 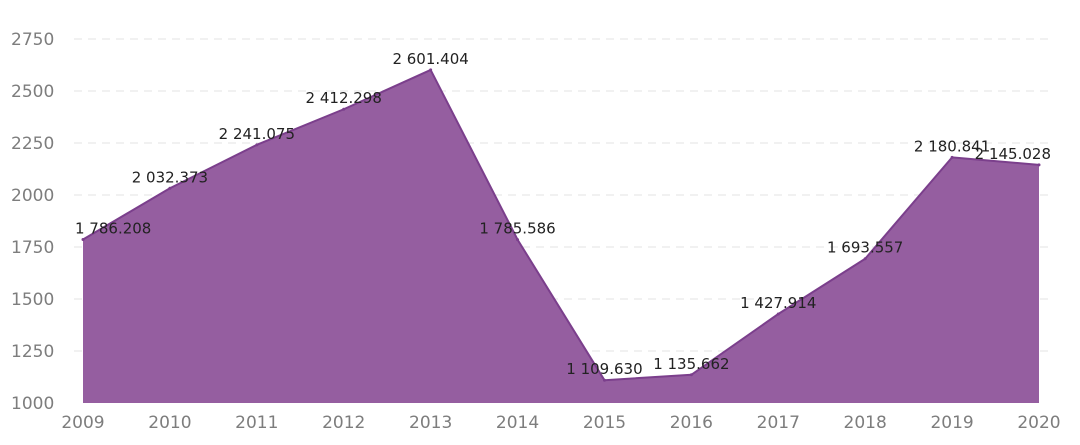 I want to click on data-label: 1 693.557, so click(x=865, y=248).